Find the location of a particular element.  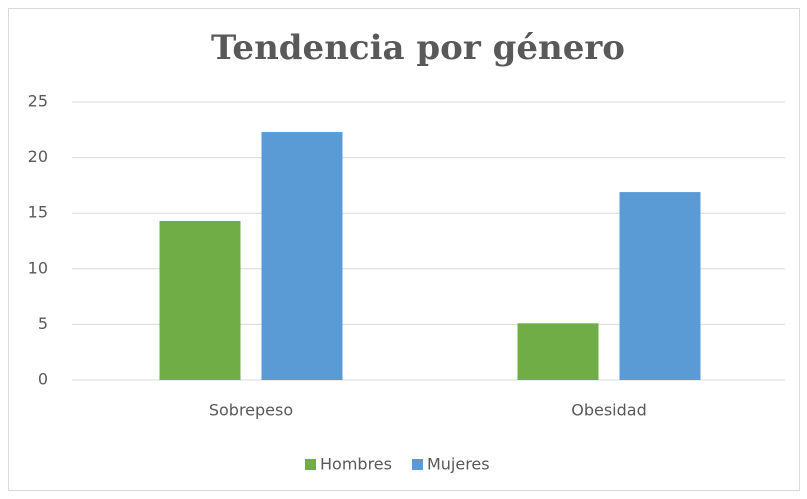

y-tick-label: 10 is located at coordinates (38, 267).